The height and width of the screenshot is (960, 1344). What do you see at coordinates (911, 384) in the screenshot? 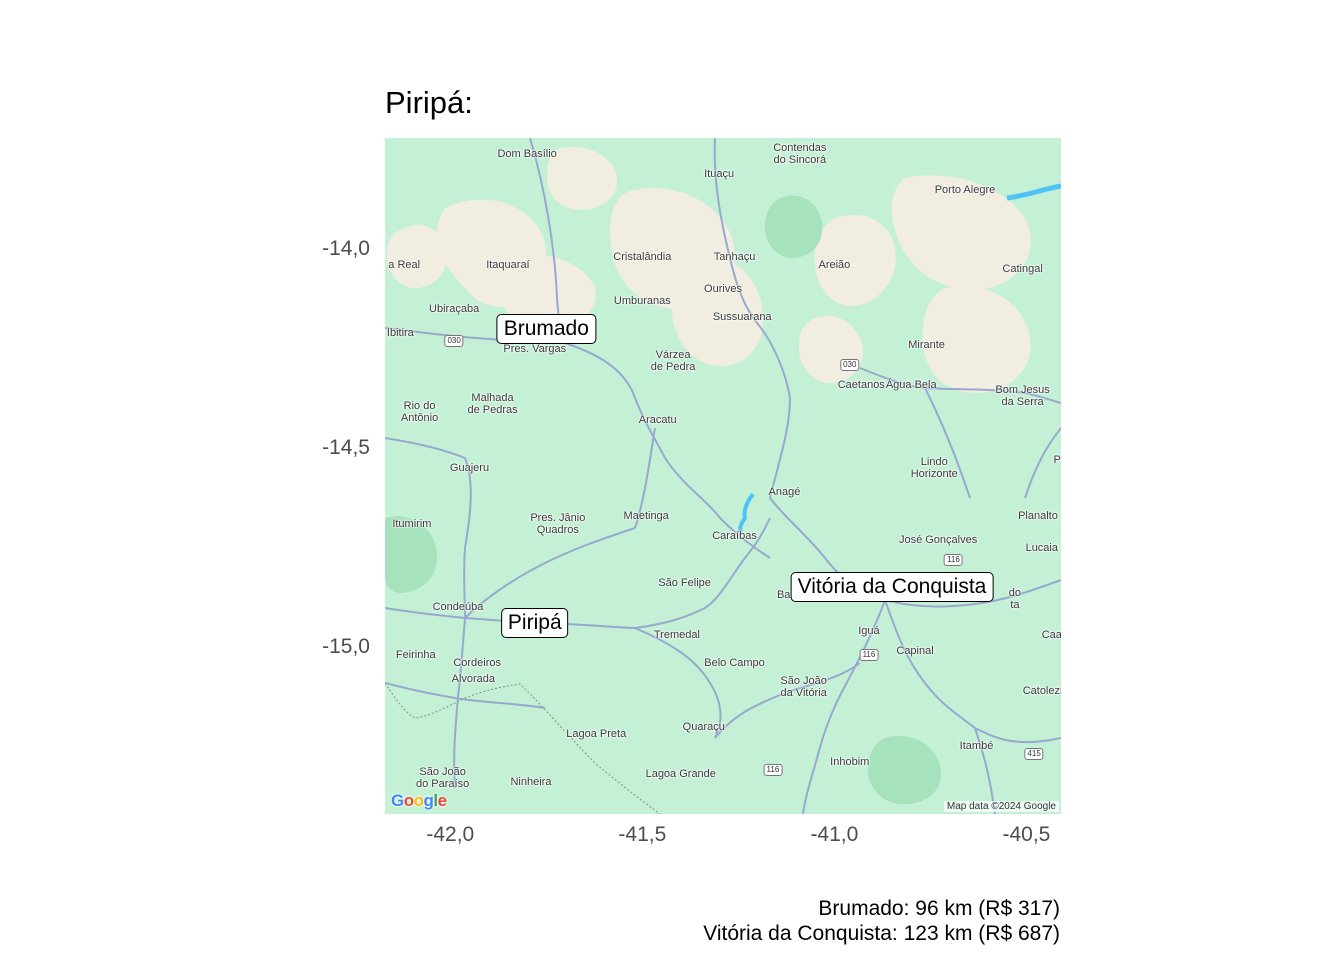
I see `place-label-agua-bela: Água Bela` at bounding box center [911, 384].